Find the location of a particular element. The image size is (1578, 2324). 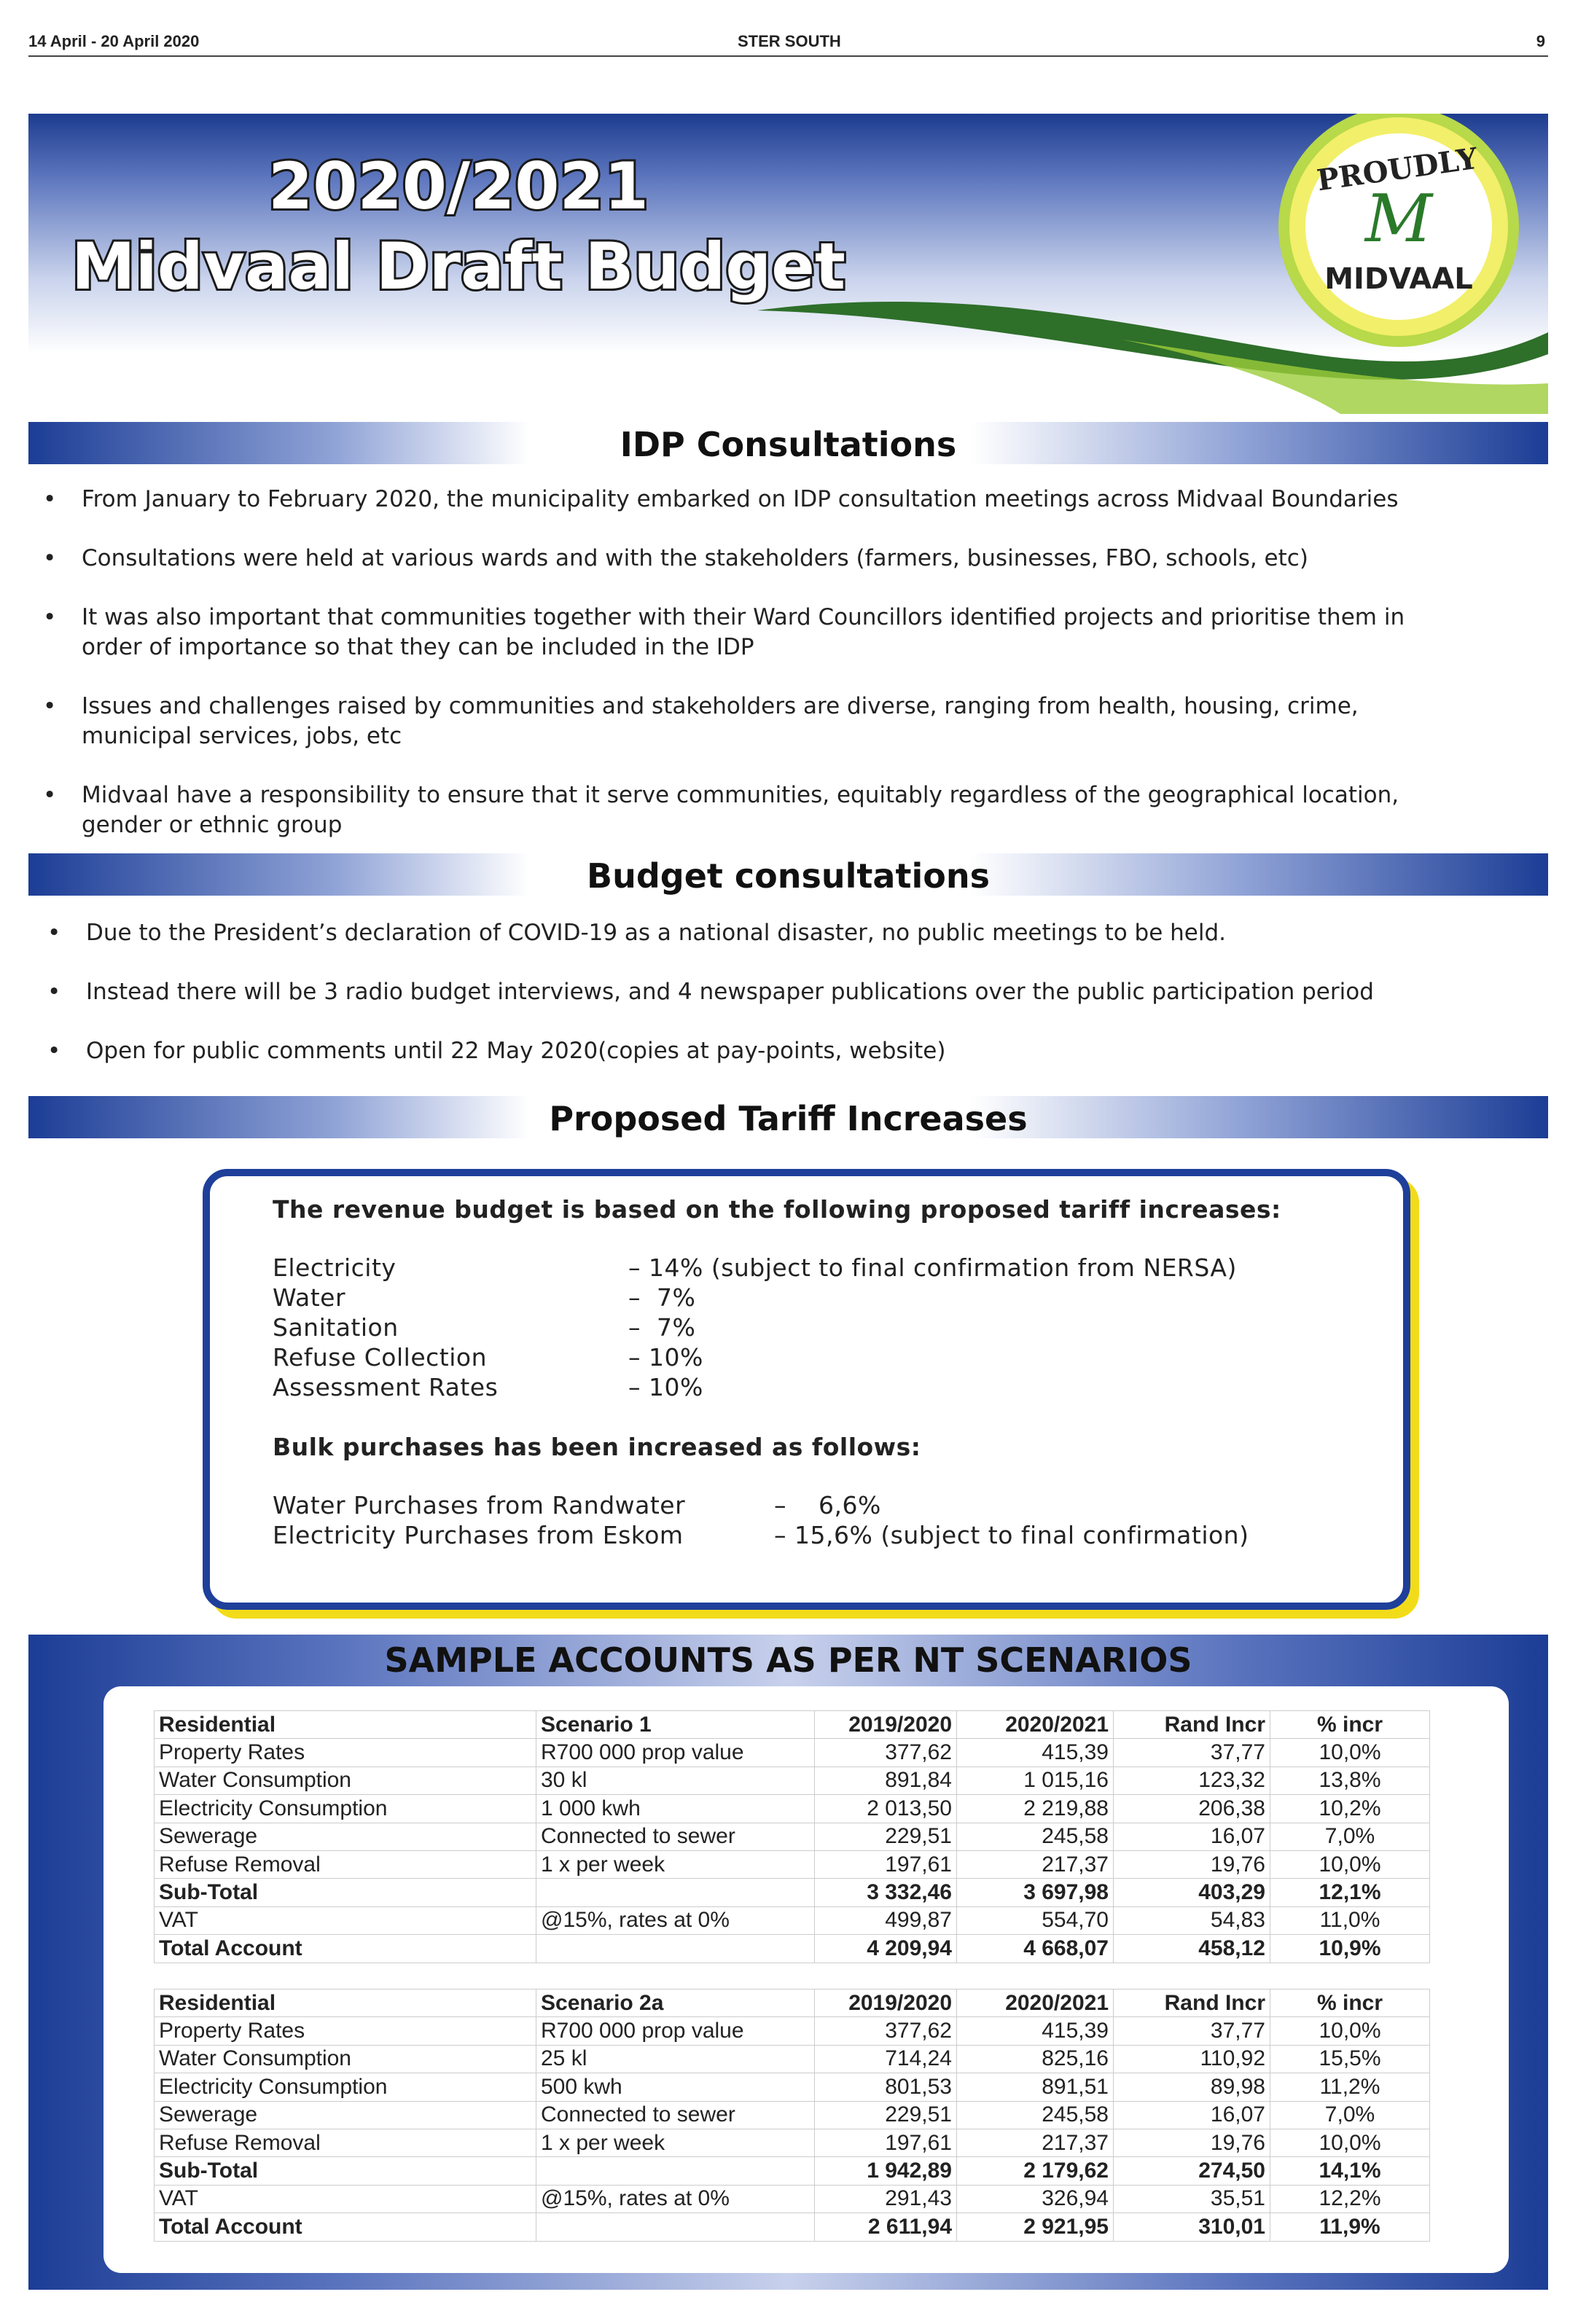

table-cell: 825,16 is located at coordinates (1035, 2059).